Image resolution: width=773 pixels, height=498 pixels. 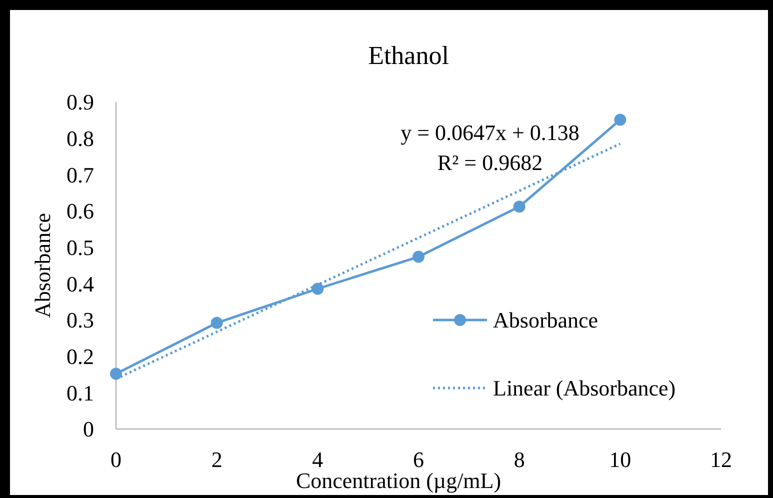 I want to click on x-tick-label: 2, so click(x=216, y=459).